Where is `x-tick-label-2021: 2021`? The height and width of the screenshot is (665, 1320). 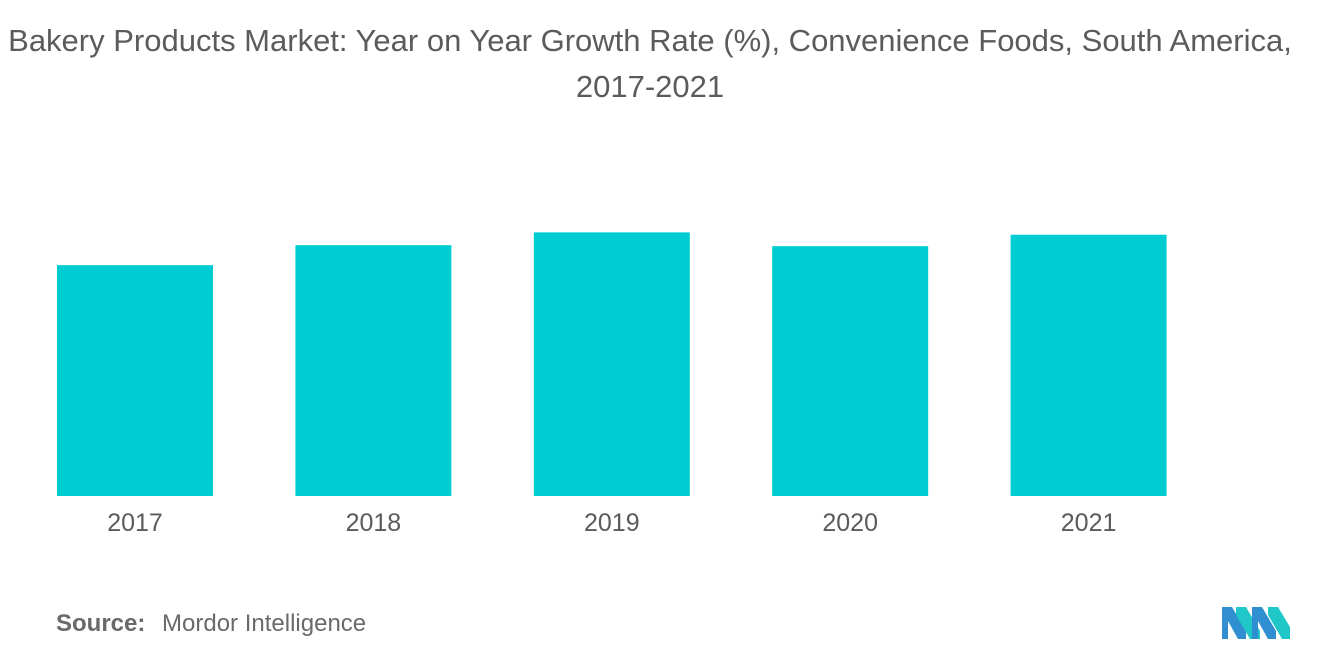
x-tick-label-2021: 2021 is located at coordinates (1089, 523).